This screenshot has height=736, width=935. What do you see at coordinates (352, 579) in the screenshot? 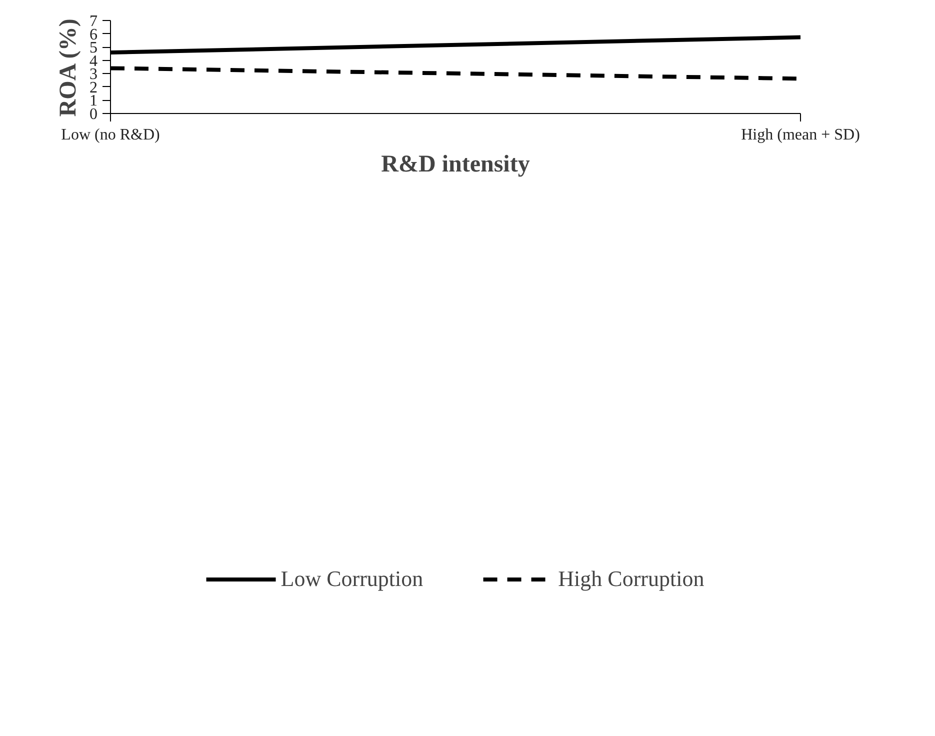
I see `legend-label: Low Corruption` at bounding box center [352, 579].